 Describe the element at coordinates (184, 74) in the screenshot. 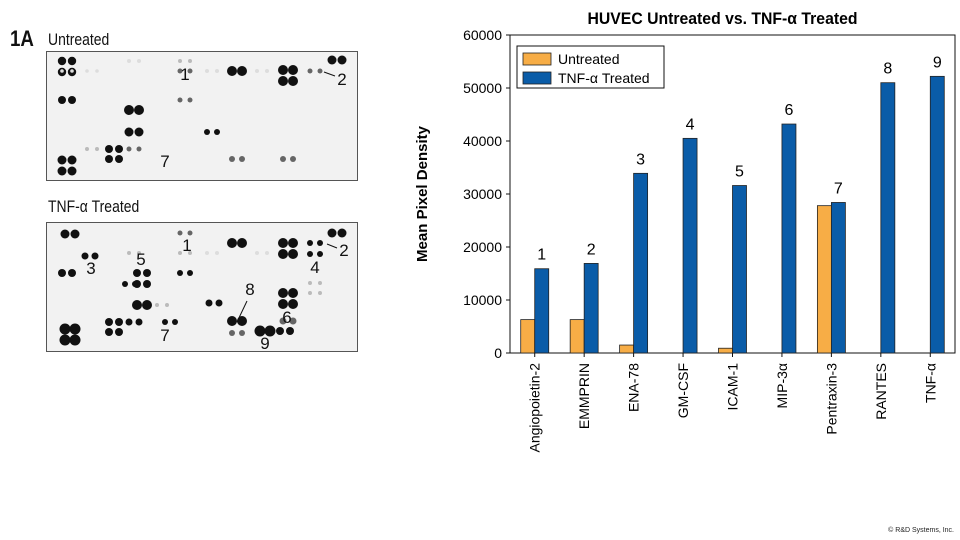

I see `untreated-annotation-1: 1` at that location.